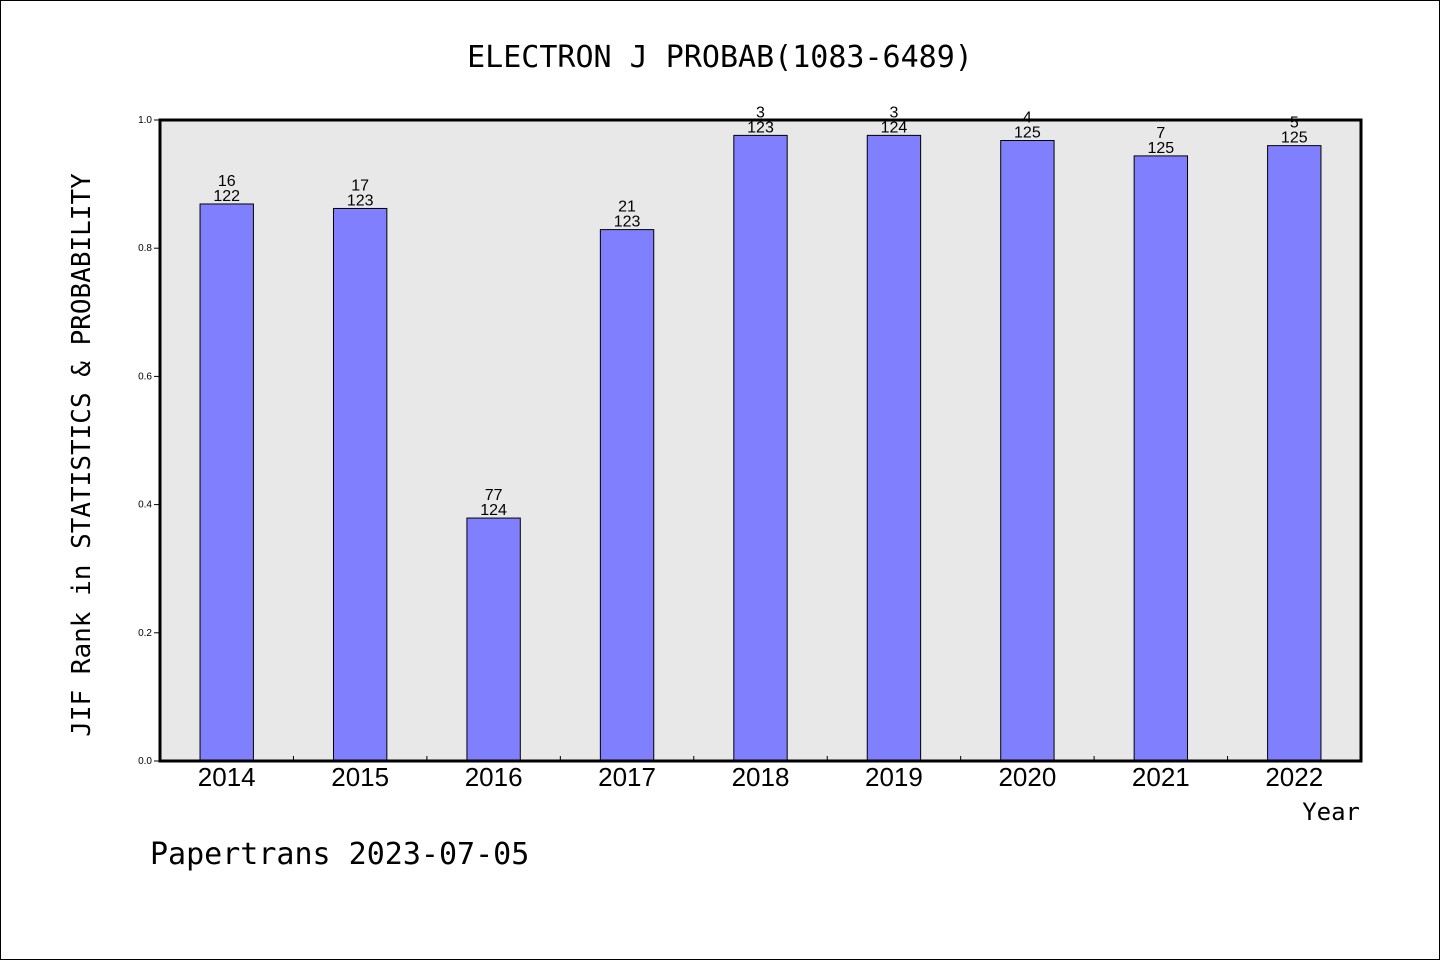 Image resolution: width=1440 pixels, height=960 pixels. Describe the element at coordinates (360, 777) in the screenshot. I see `x-tick-label-2015: 2015` at that location.